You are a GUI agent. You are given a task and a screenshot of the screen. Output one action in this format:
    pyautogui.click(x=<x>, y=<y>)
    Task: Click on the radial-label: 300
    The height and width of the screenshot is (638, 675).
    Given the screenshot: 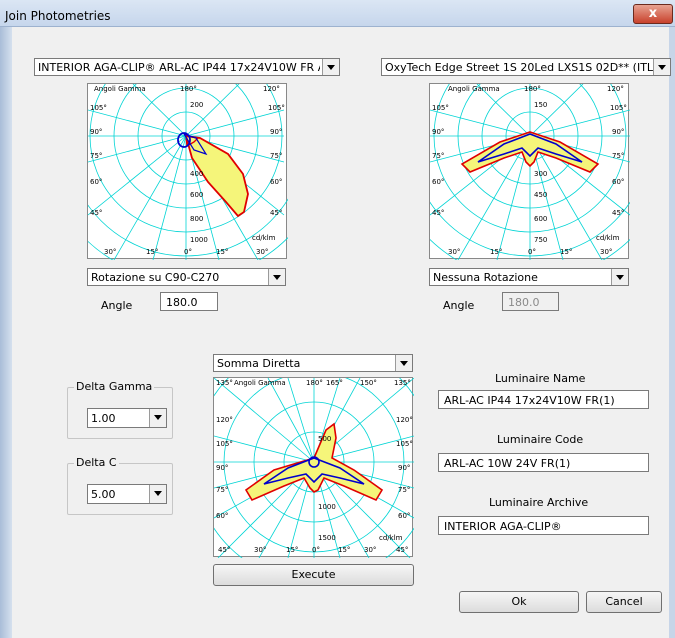 What is the action you would take?
    pyautogui.click(x=541, y=174)
    